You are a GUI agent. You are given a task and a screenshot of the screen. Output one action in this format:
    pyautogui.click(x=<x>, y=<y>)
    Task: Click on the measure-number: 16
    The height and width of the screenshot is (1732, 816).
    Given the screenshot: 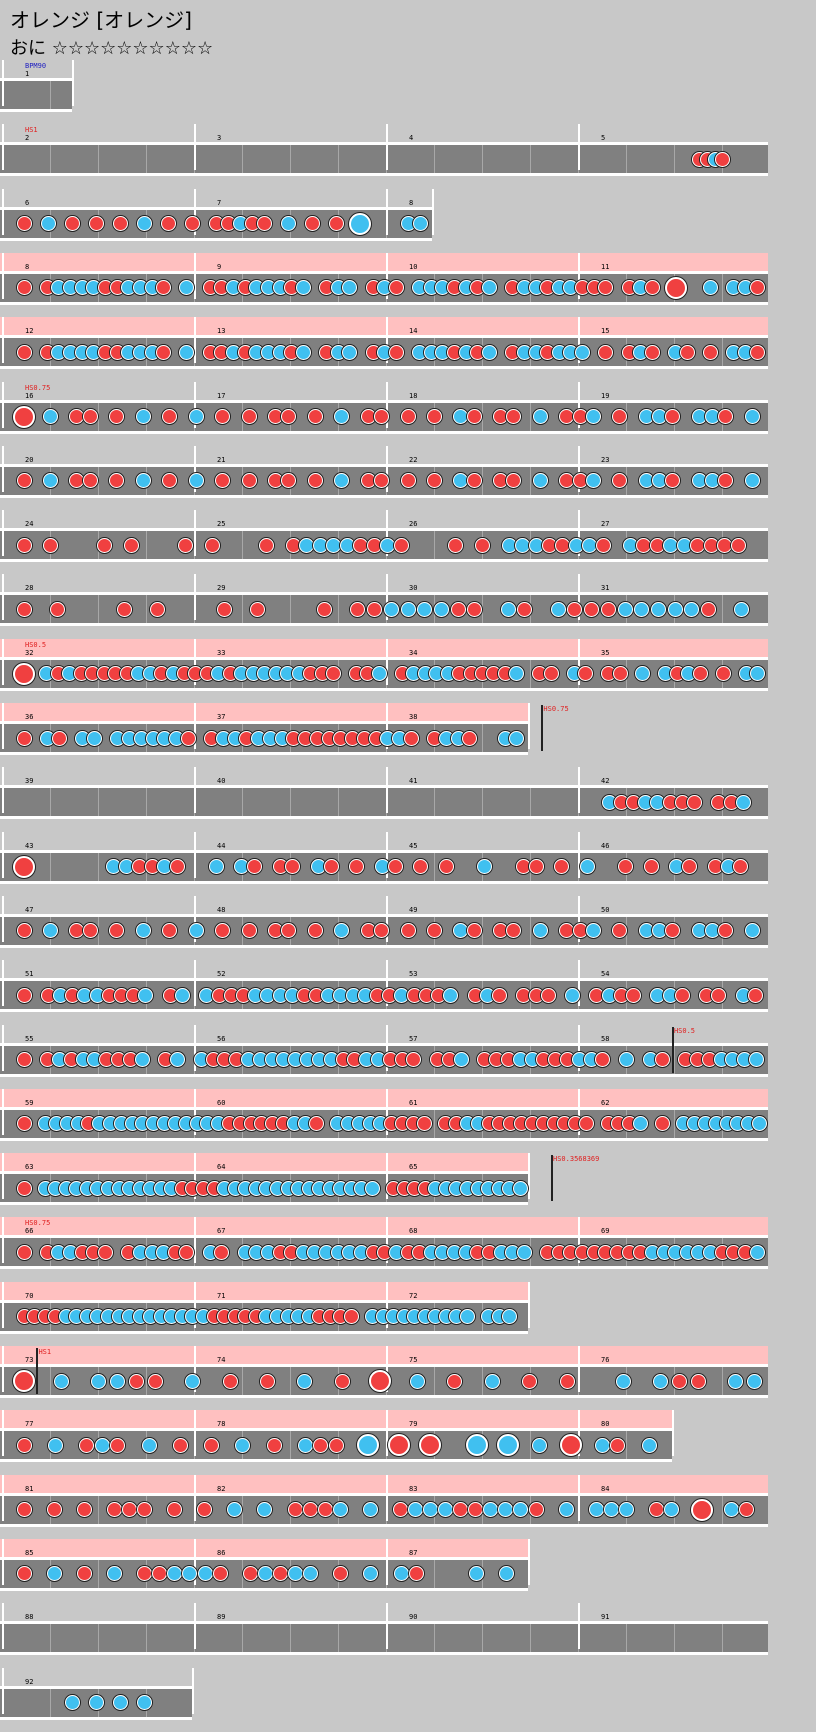 What is the action you would take?
    pyautogui.click(x=29, y=395)
    